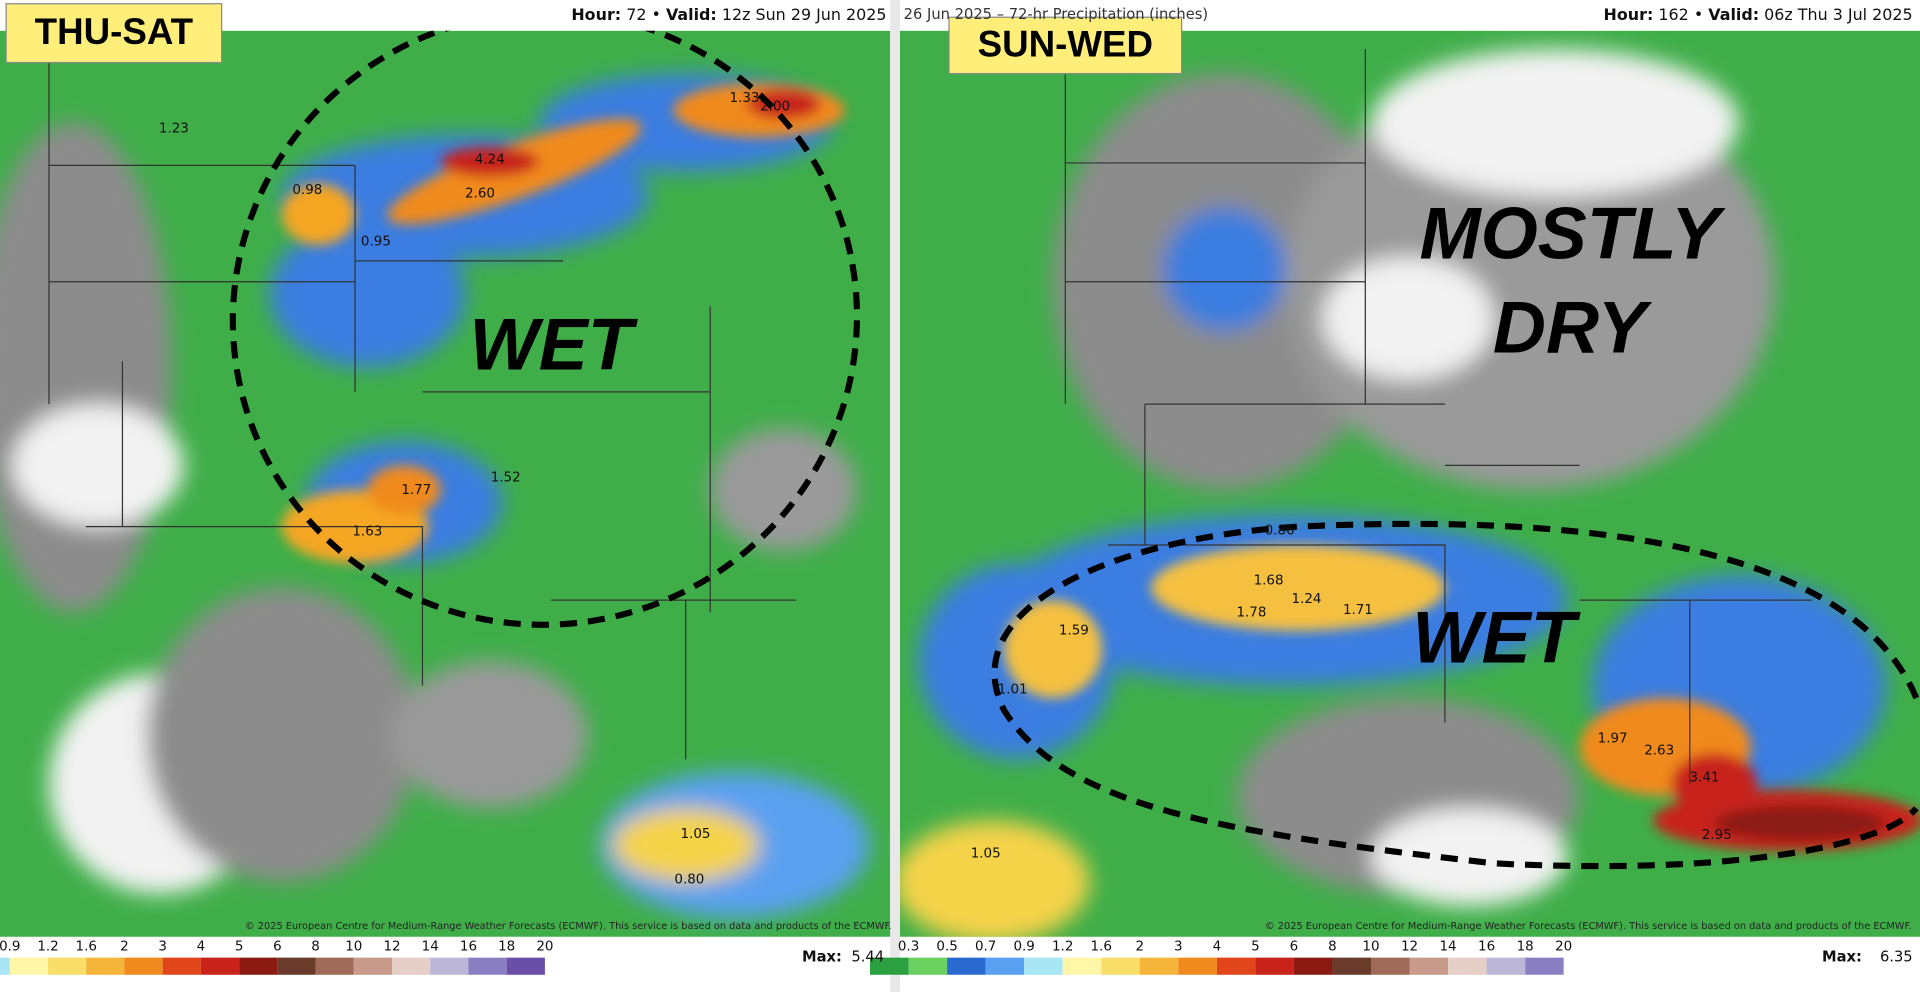 This screenshot has width=1920, height=992. I want to click on amount-label: 1.59, so click(1074, 631).